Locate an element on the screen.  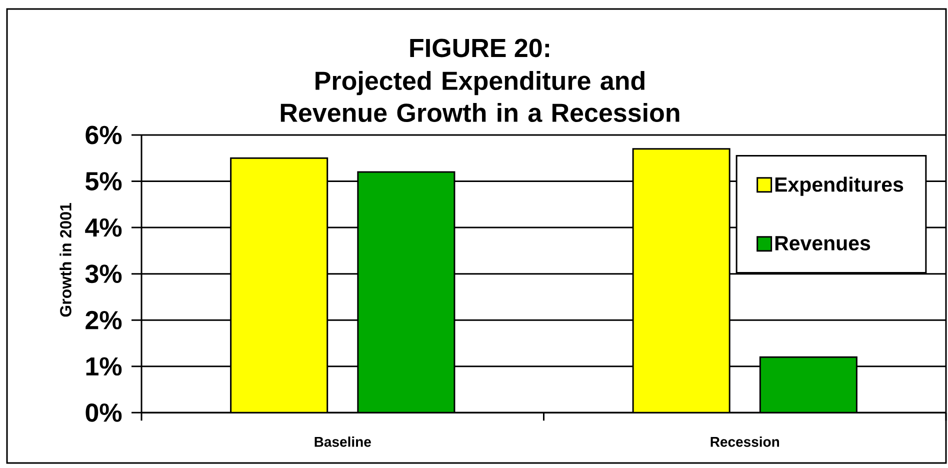
y-tick-label: 2% is located at coordinates (104, 320).